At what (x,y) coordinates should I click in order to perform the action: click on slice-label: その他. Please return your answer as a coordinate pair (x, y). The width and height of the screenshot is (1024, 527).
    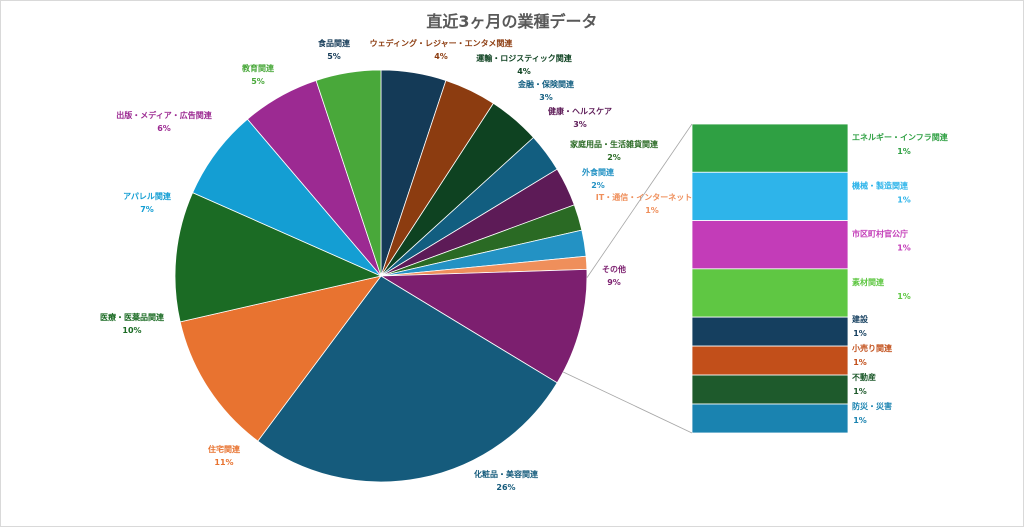
    Looking at the image, I should click on (614, 269).